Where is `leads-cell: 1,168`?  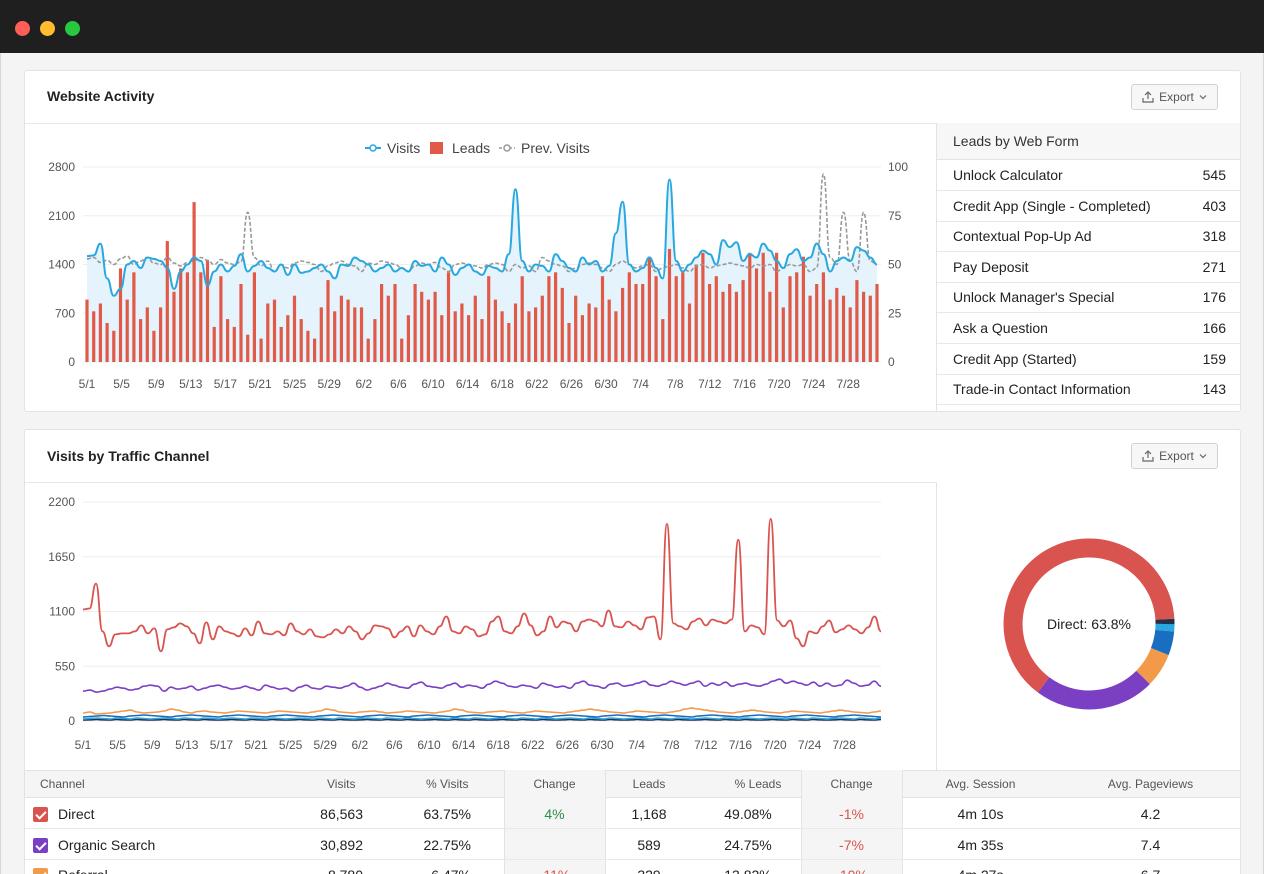 leads-cell: 1,168 is located at coordinates (649, 814).